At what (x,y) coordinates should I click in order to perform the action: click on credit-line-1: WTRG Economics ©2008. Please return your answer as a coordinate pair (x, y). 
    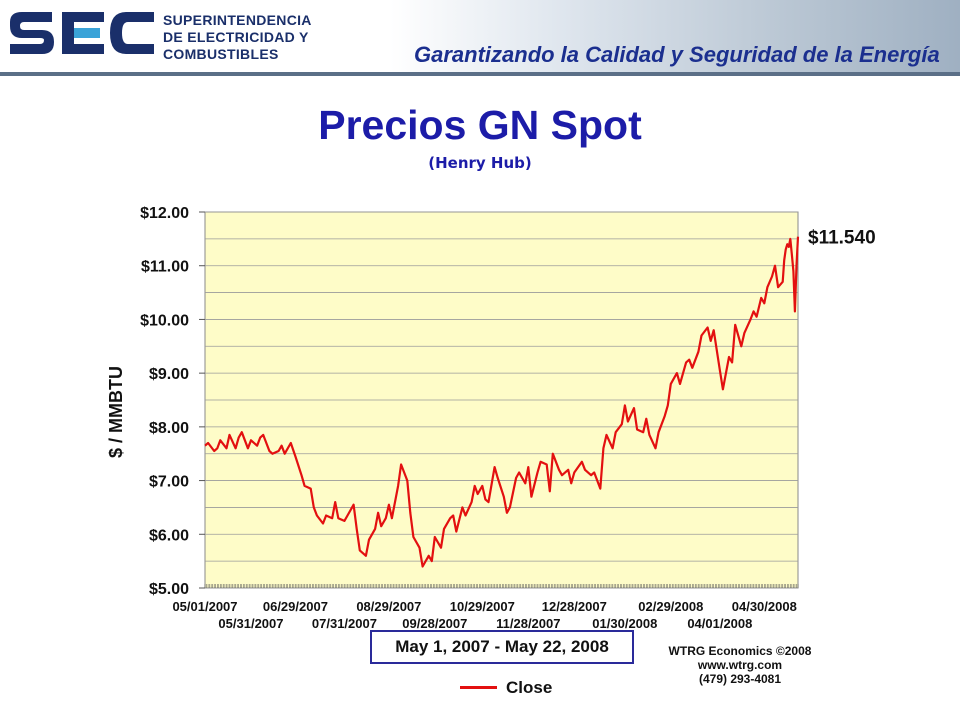
    Looking at the image, I should click on (740, 651).